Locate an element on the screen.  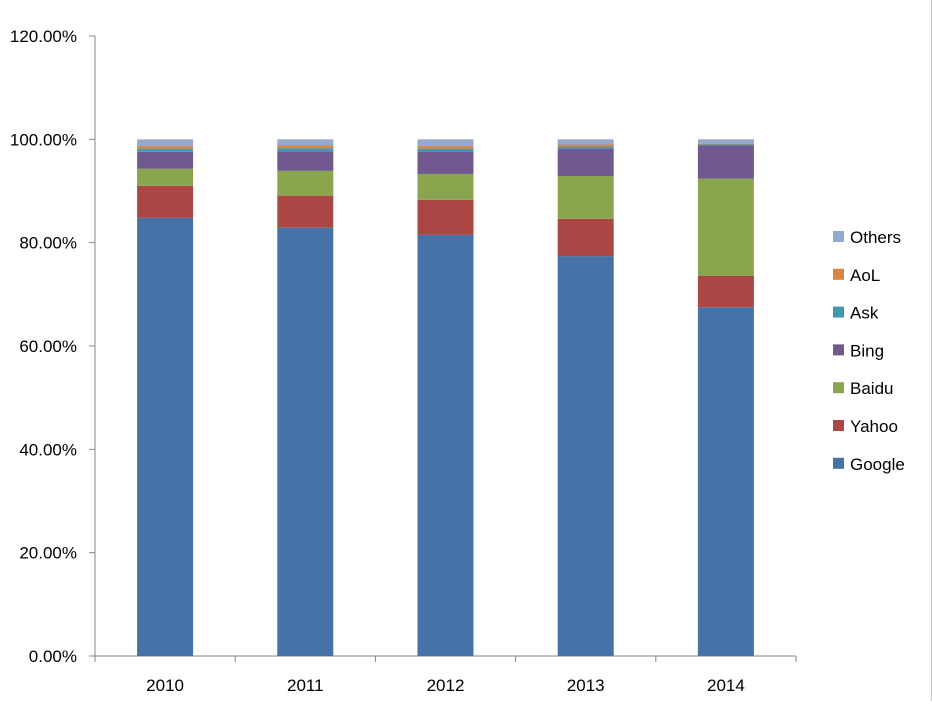
bar-yahoo-2014 is located at coordinates (725, 291).